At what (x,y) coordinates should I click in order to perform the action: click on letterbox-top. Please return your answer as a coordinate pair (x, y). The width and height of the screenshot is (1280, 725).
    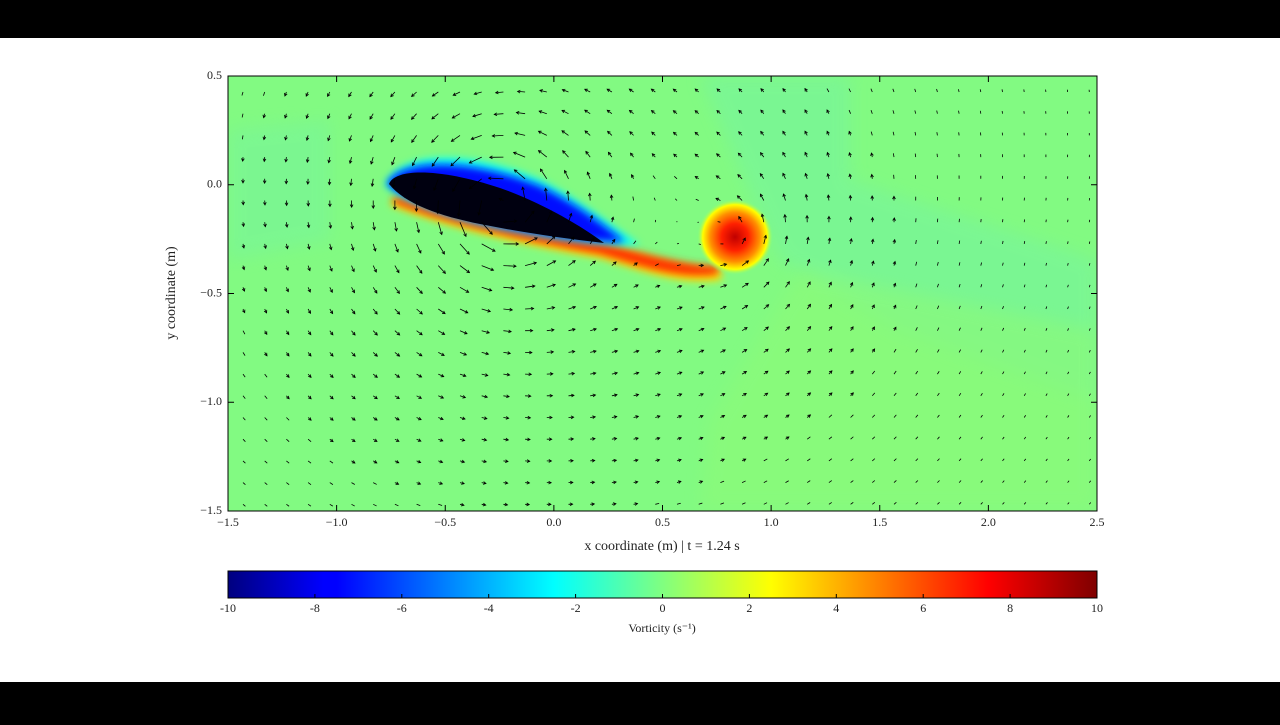
    Looking at the image, I should click on (640, 19).